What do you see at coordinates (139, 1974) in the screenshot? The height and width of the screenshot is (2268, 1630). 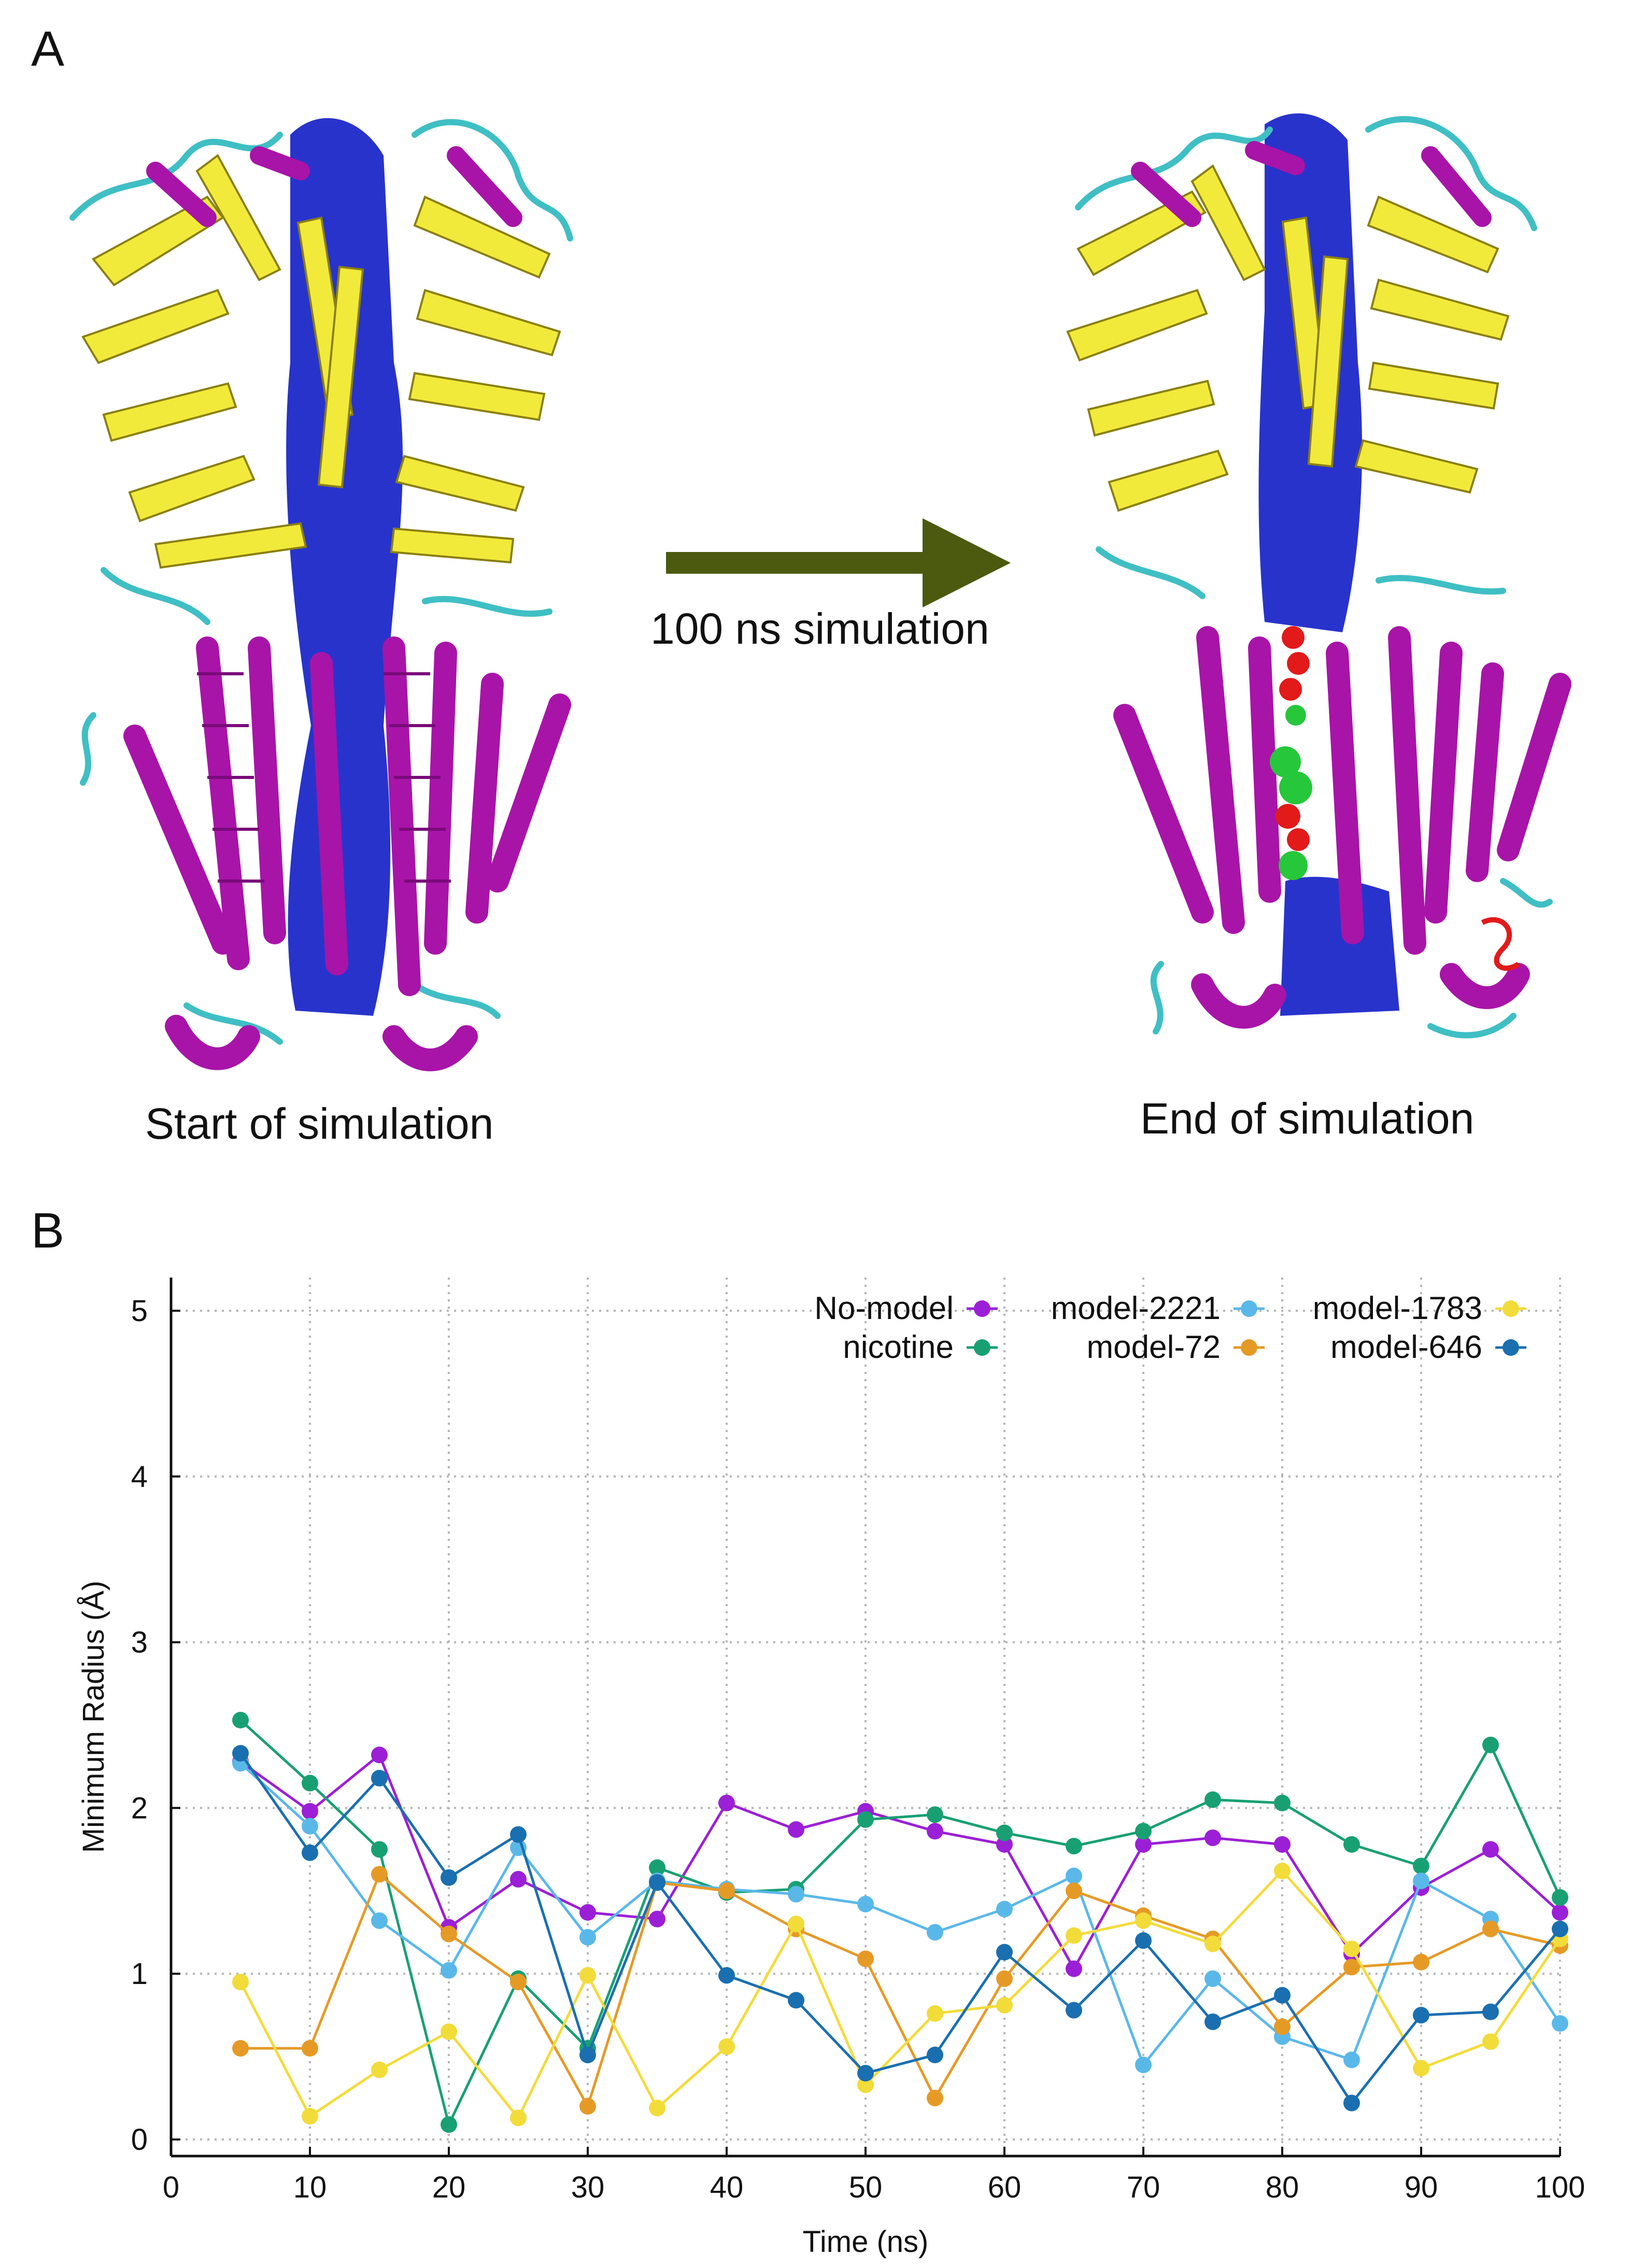 I see `y-tick-label: 1` at bounding box center [139, 1974].